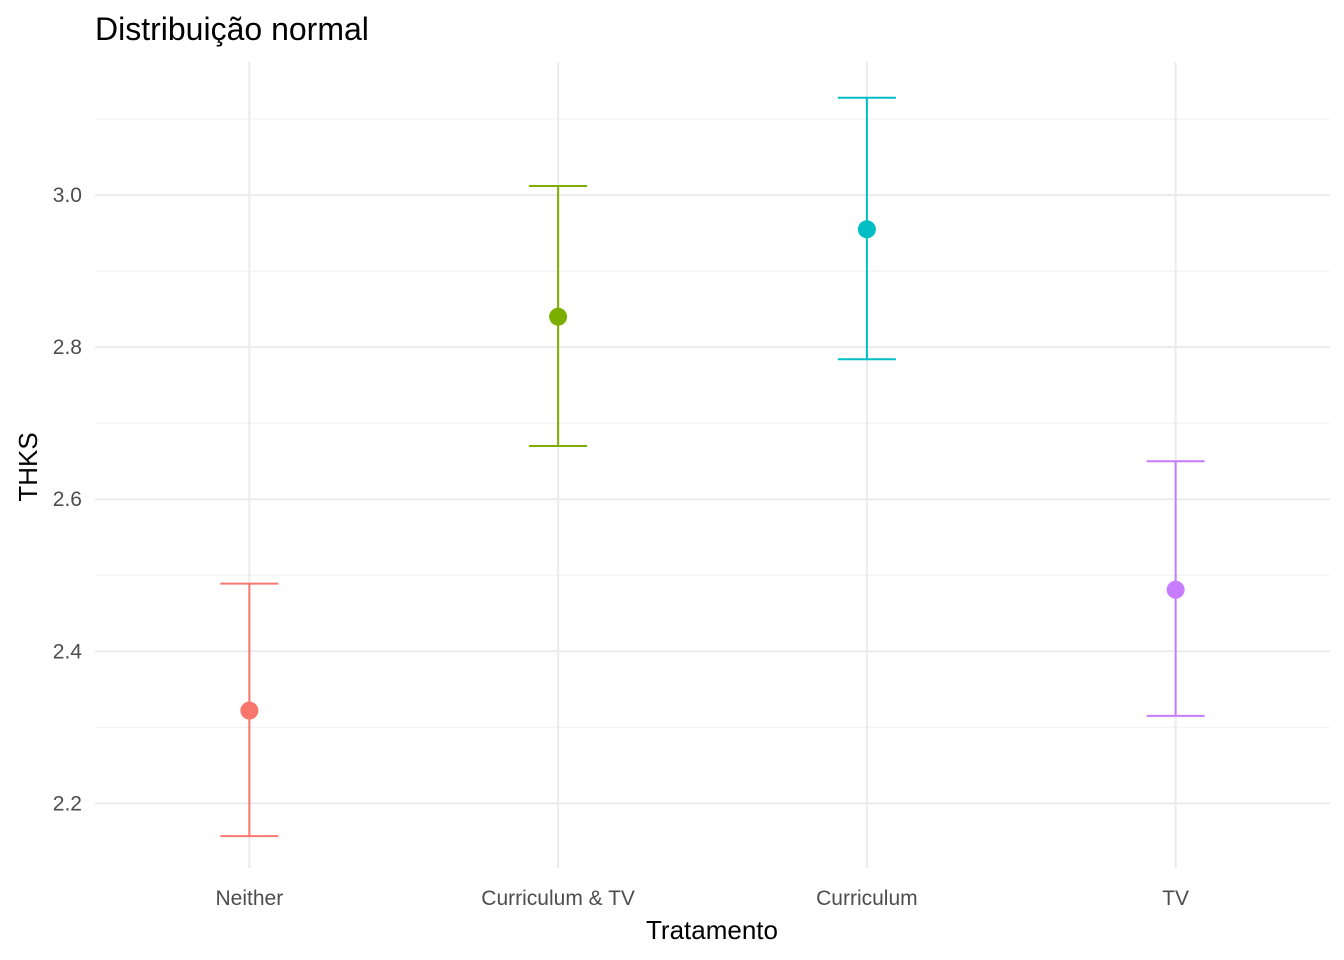  I want to click on y-tick-label: 2.6, so click(67, 499).